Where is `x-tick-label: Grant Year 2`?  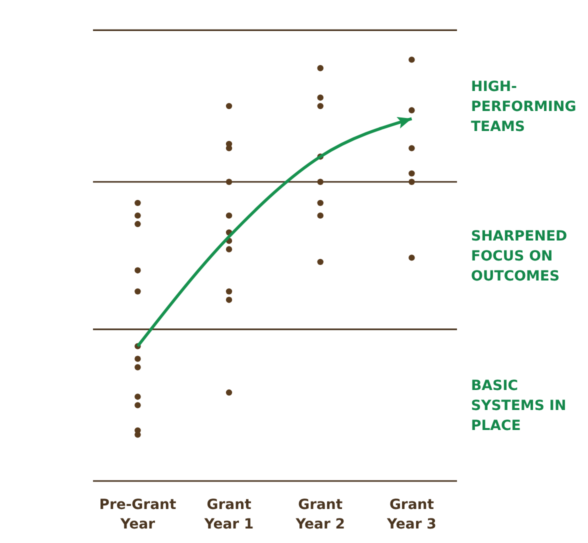 x-tick-label: Grant Year 2 is located at coordinates (320, 514).